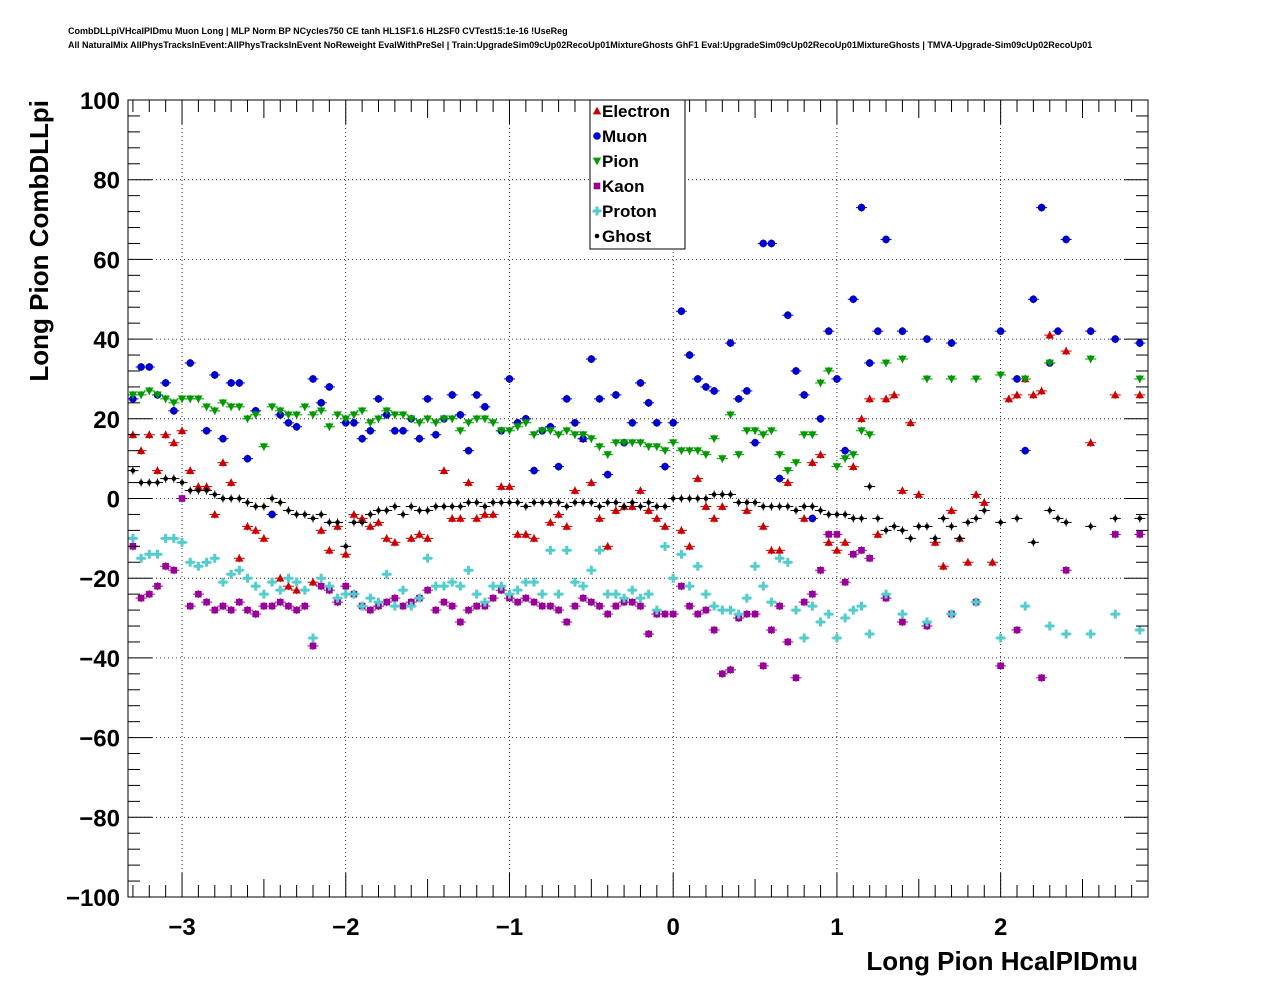  Describe the element at coordinates (620, 136) in the screenshot. I see `legend-entry-muon: Muon` at that location.